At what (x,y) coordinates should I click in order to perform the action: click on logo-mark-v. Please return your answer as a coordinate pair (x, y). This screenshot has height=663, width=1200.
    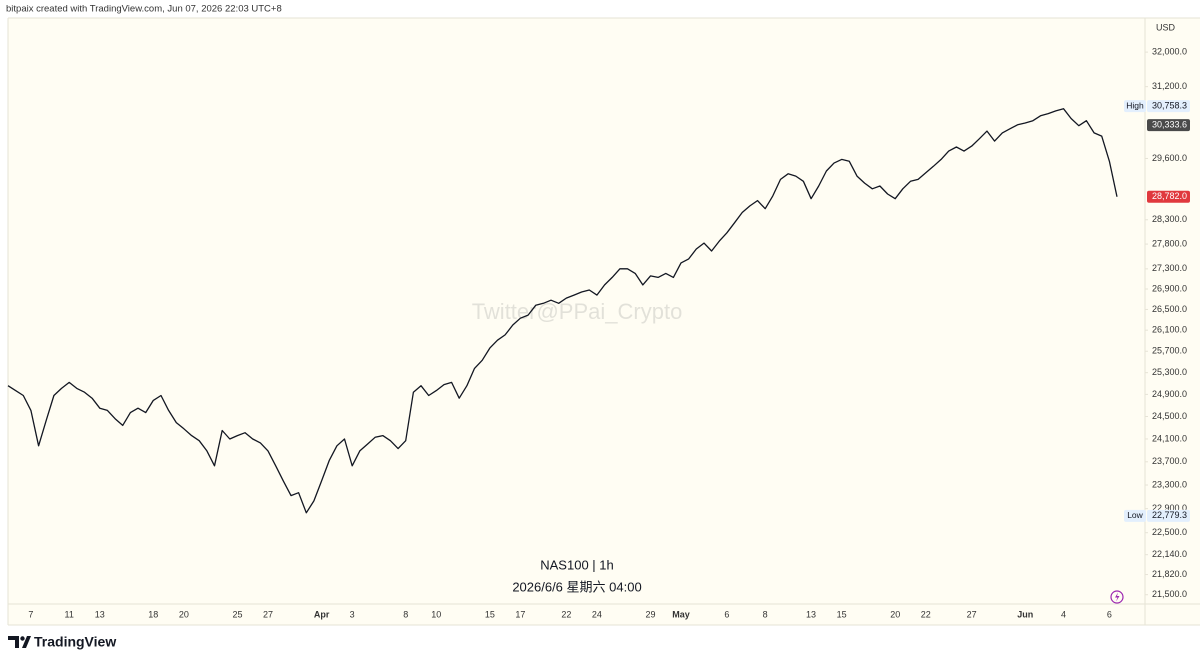
    Looking at the image, I should click on (26, 642).